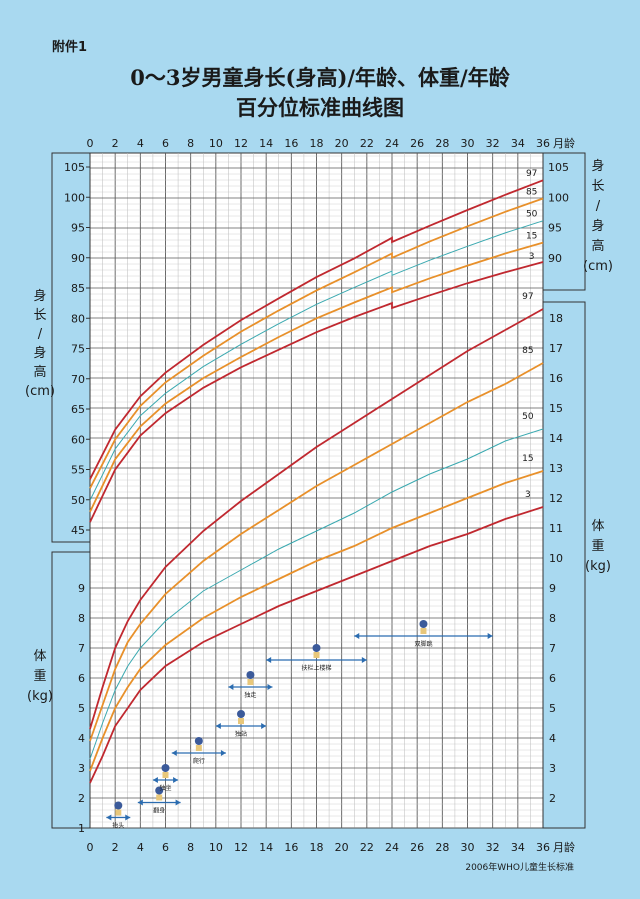  I want to click on length-tick-label-left: 55, so click(78, 470).